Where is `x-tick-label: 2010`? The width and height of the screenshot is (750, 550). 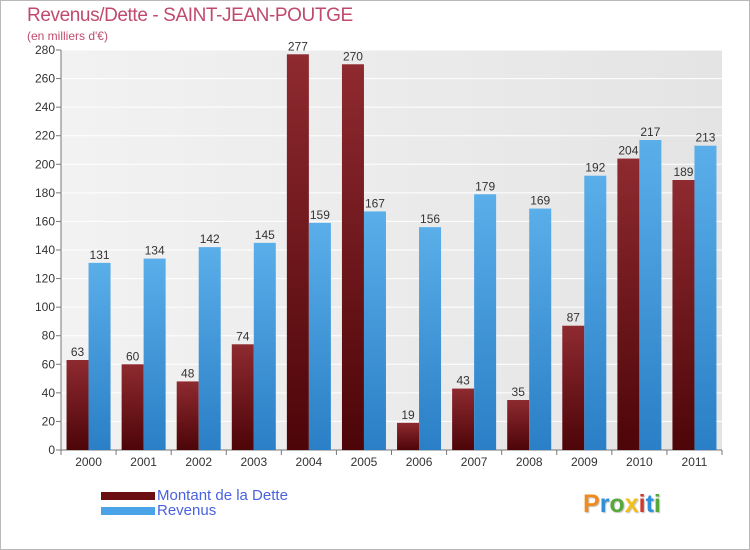
x-tick-label: 2010 is located at coordinates (639, 462).